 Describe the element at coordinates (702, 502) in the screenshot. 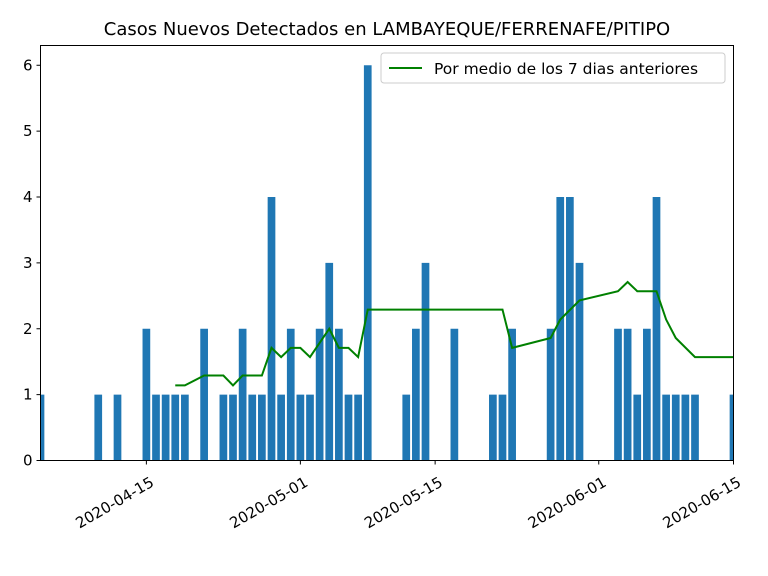

I see `x-tick-label: 2020-06-15` at that location.